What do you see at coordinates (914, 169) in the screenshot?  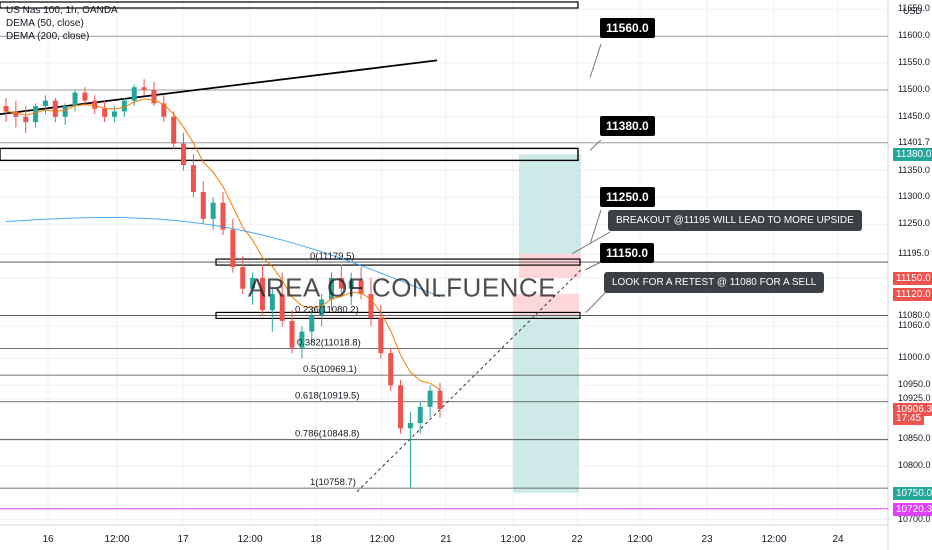 I see `price-tick-label: 11350.0` at bounding box center [914, 169].